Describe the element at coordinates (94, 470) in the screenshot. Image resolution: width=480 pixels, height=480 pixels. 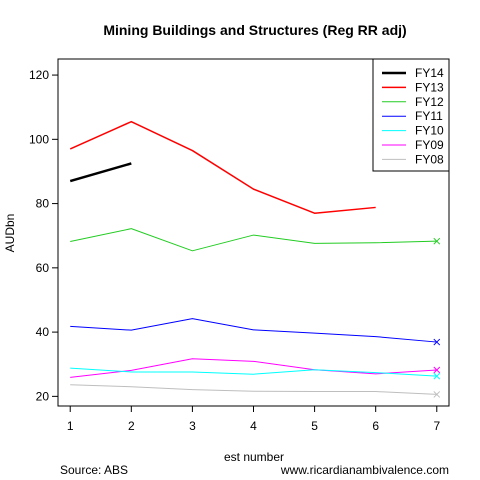
I see `source-note: Source: ABS` at that location.